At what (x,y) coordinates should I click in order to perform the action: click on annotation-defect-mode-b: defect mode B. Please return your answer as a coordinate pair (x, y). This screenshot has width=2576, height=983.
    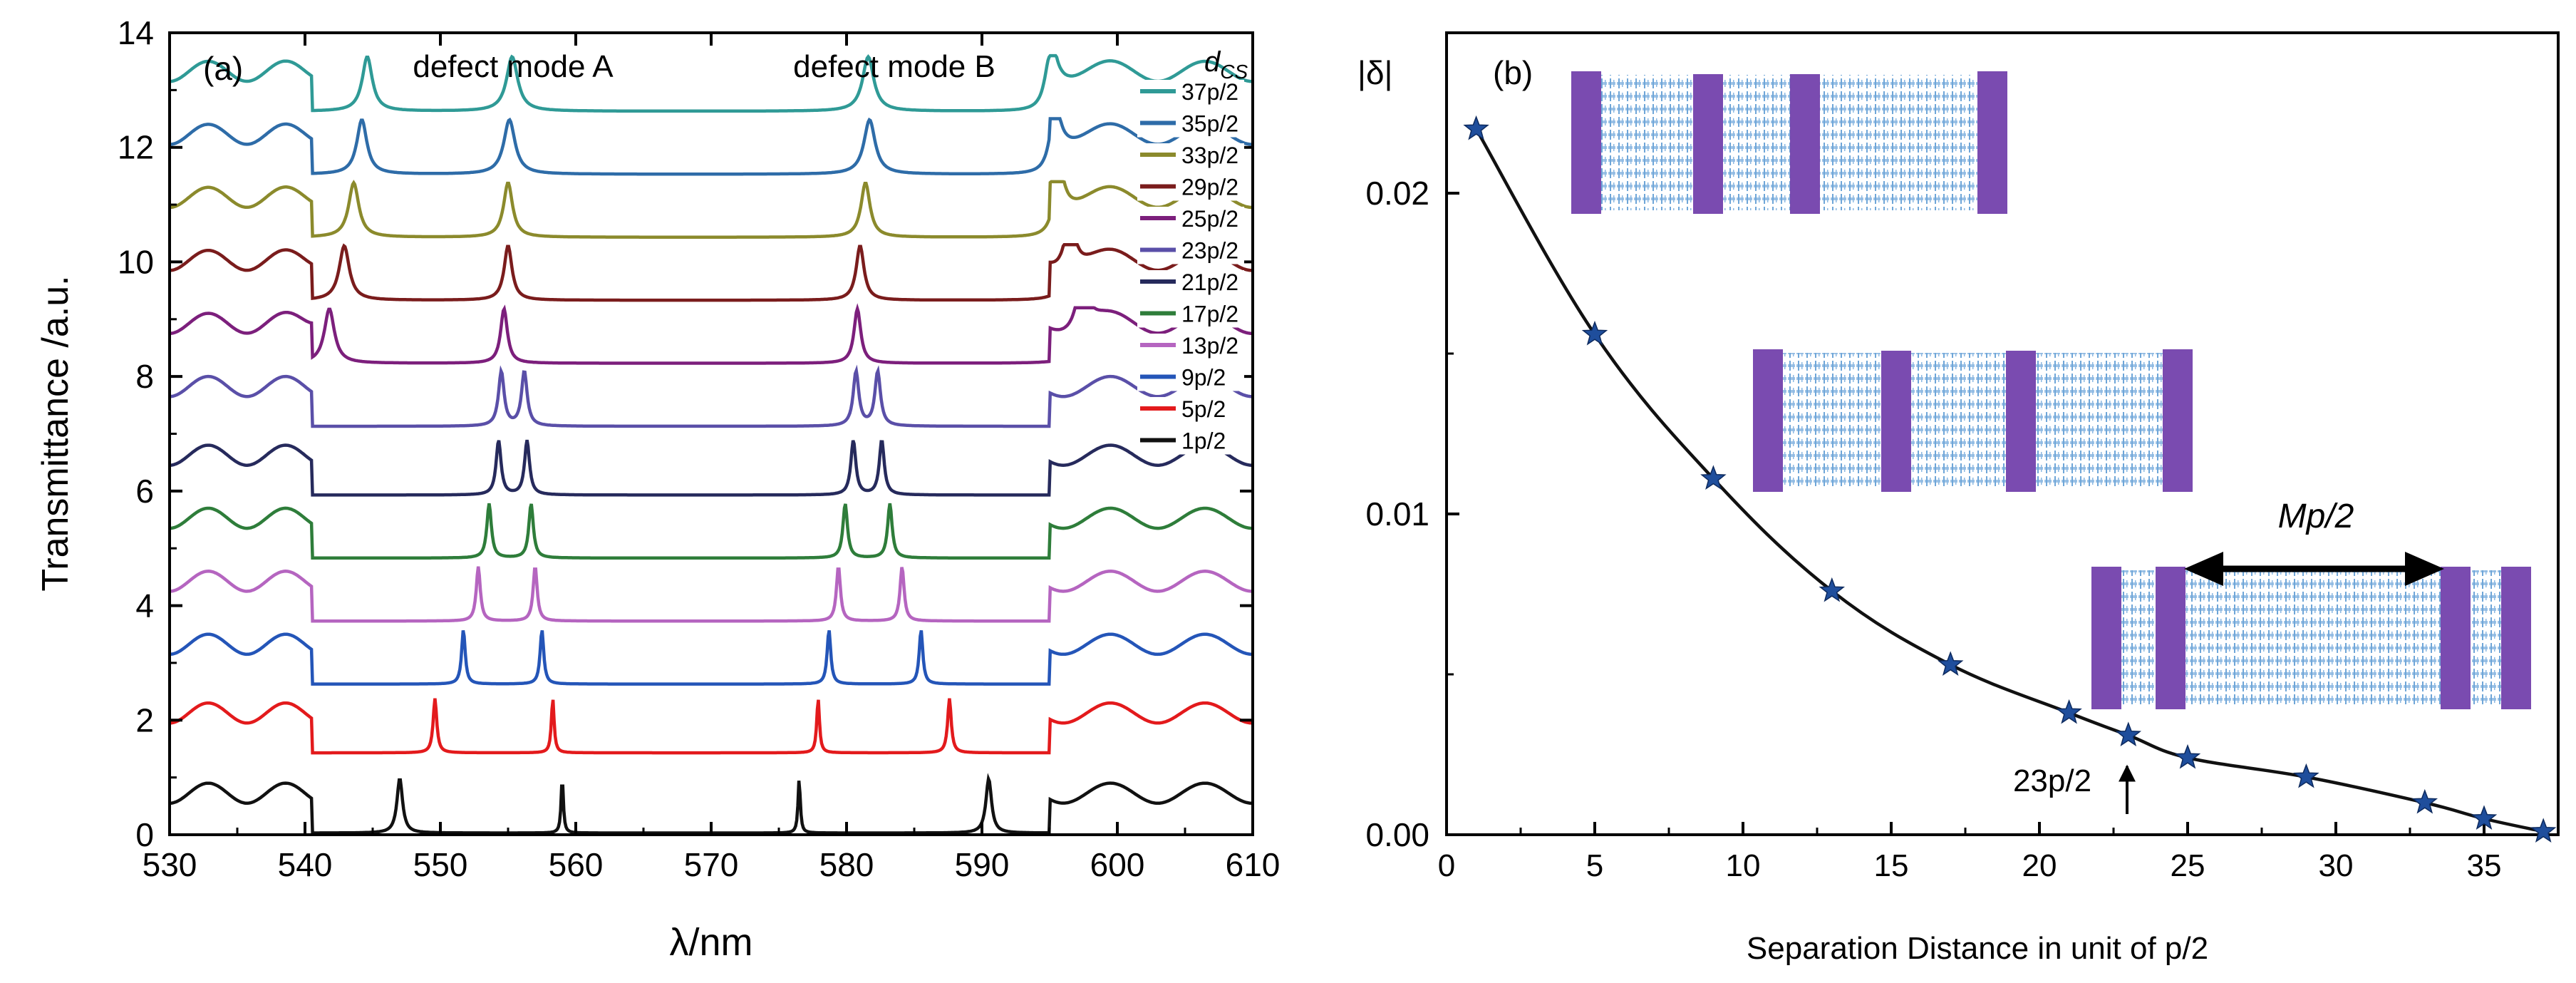
    Looking at the image, I should click on (894, 66).